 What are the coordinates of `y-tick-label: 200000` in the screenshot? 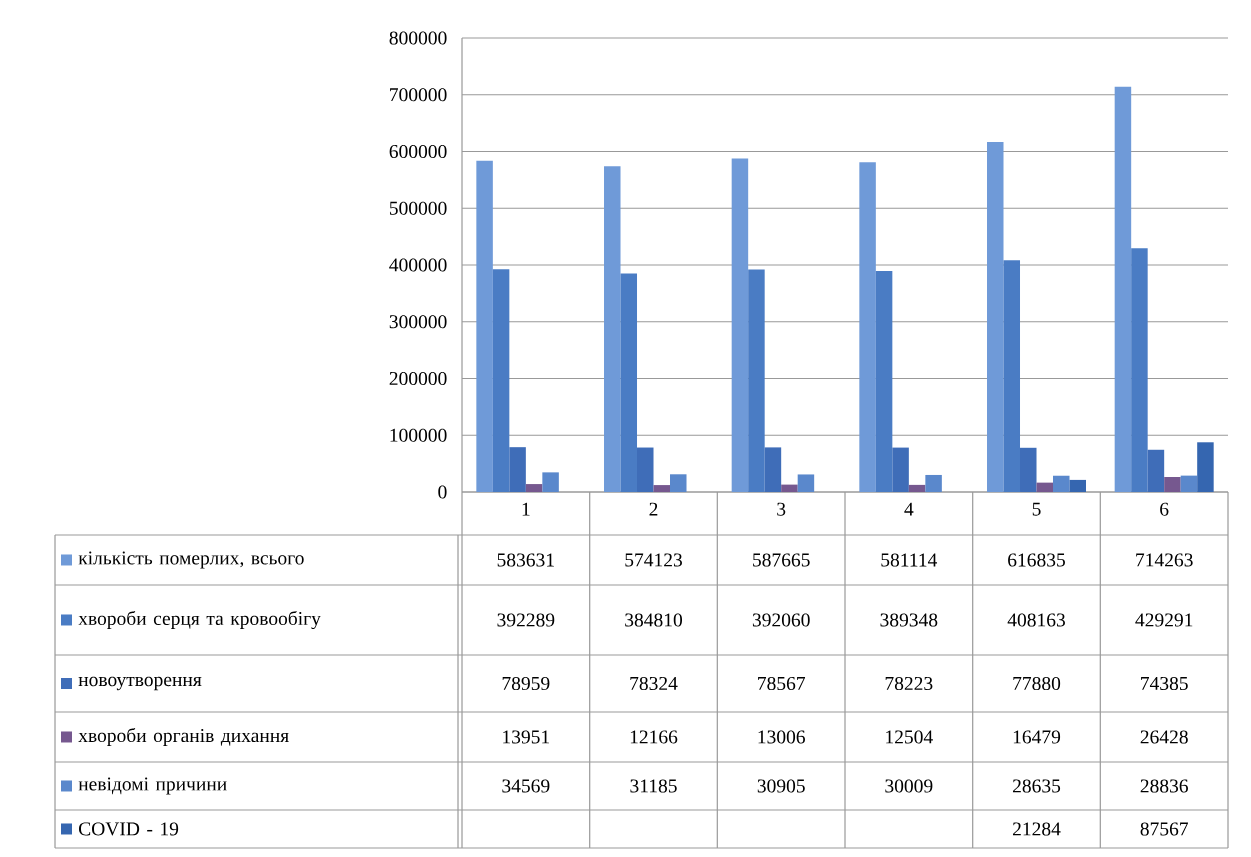 It's located at (418, 378).